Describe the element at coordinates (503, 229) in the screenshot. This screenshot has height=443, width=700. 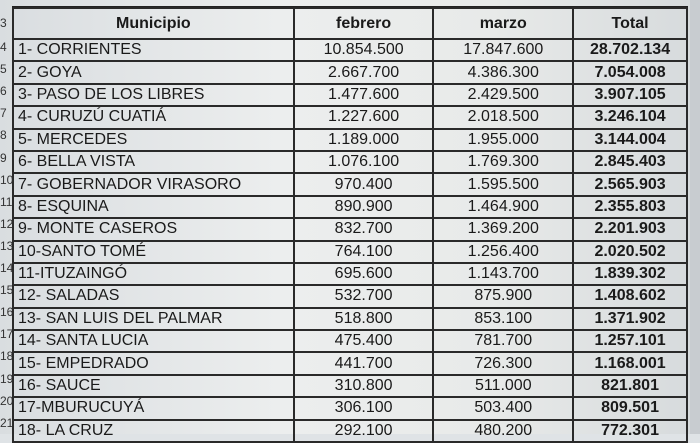
I see `marzo-cell: 1.369.200` at that location.